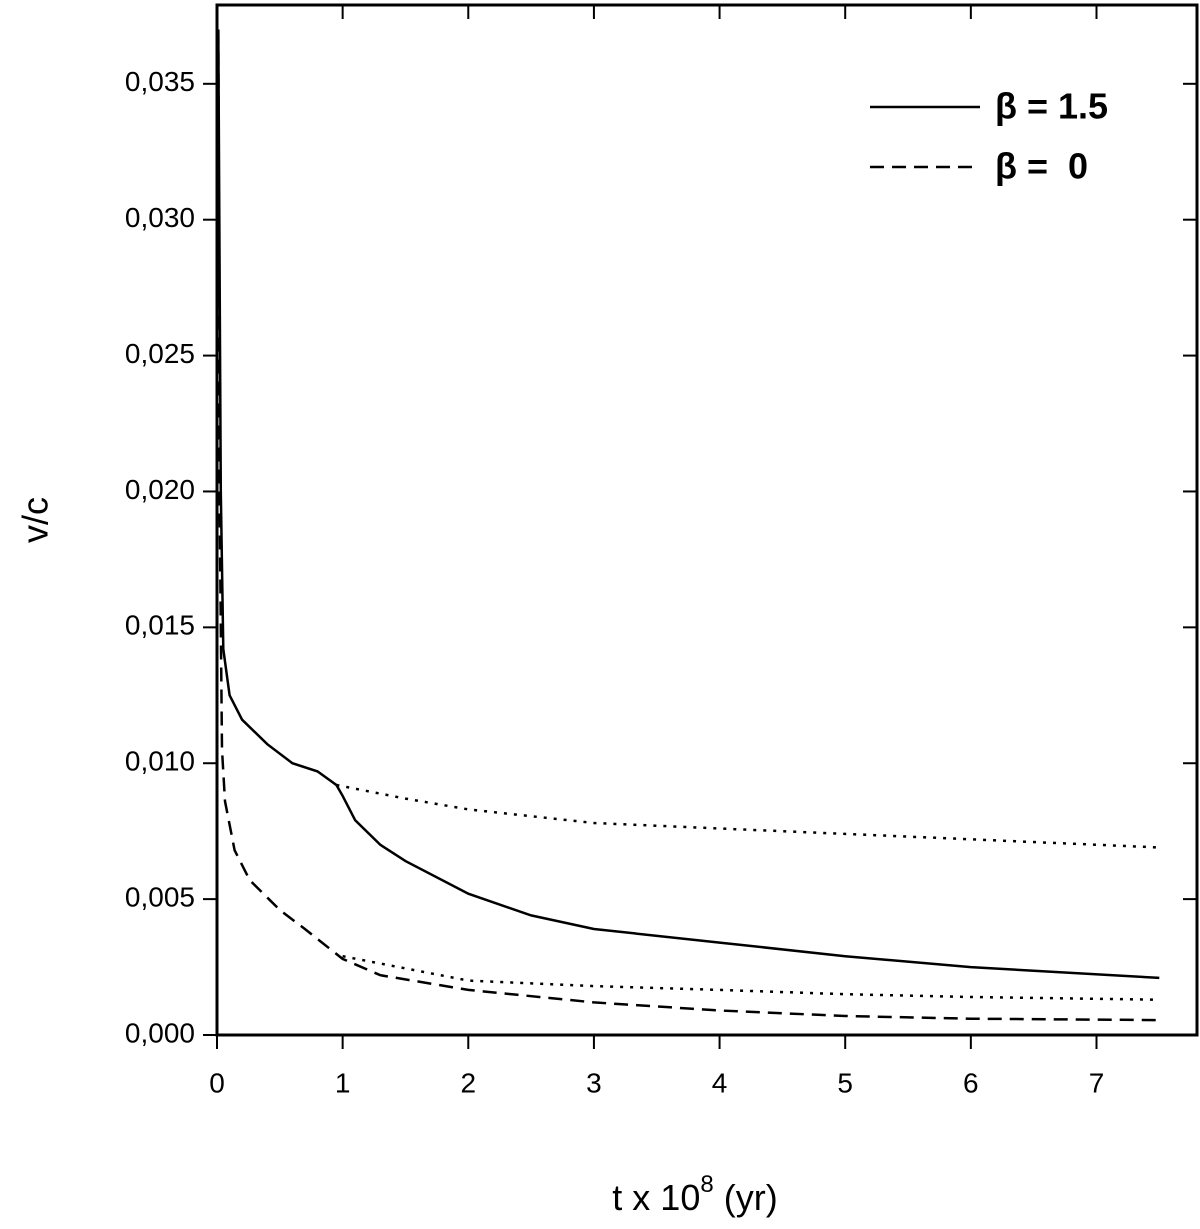  I want to click on y-tick-label: 0,030, so click(160, 217).